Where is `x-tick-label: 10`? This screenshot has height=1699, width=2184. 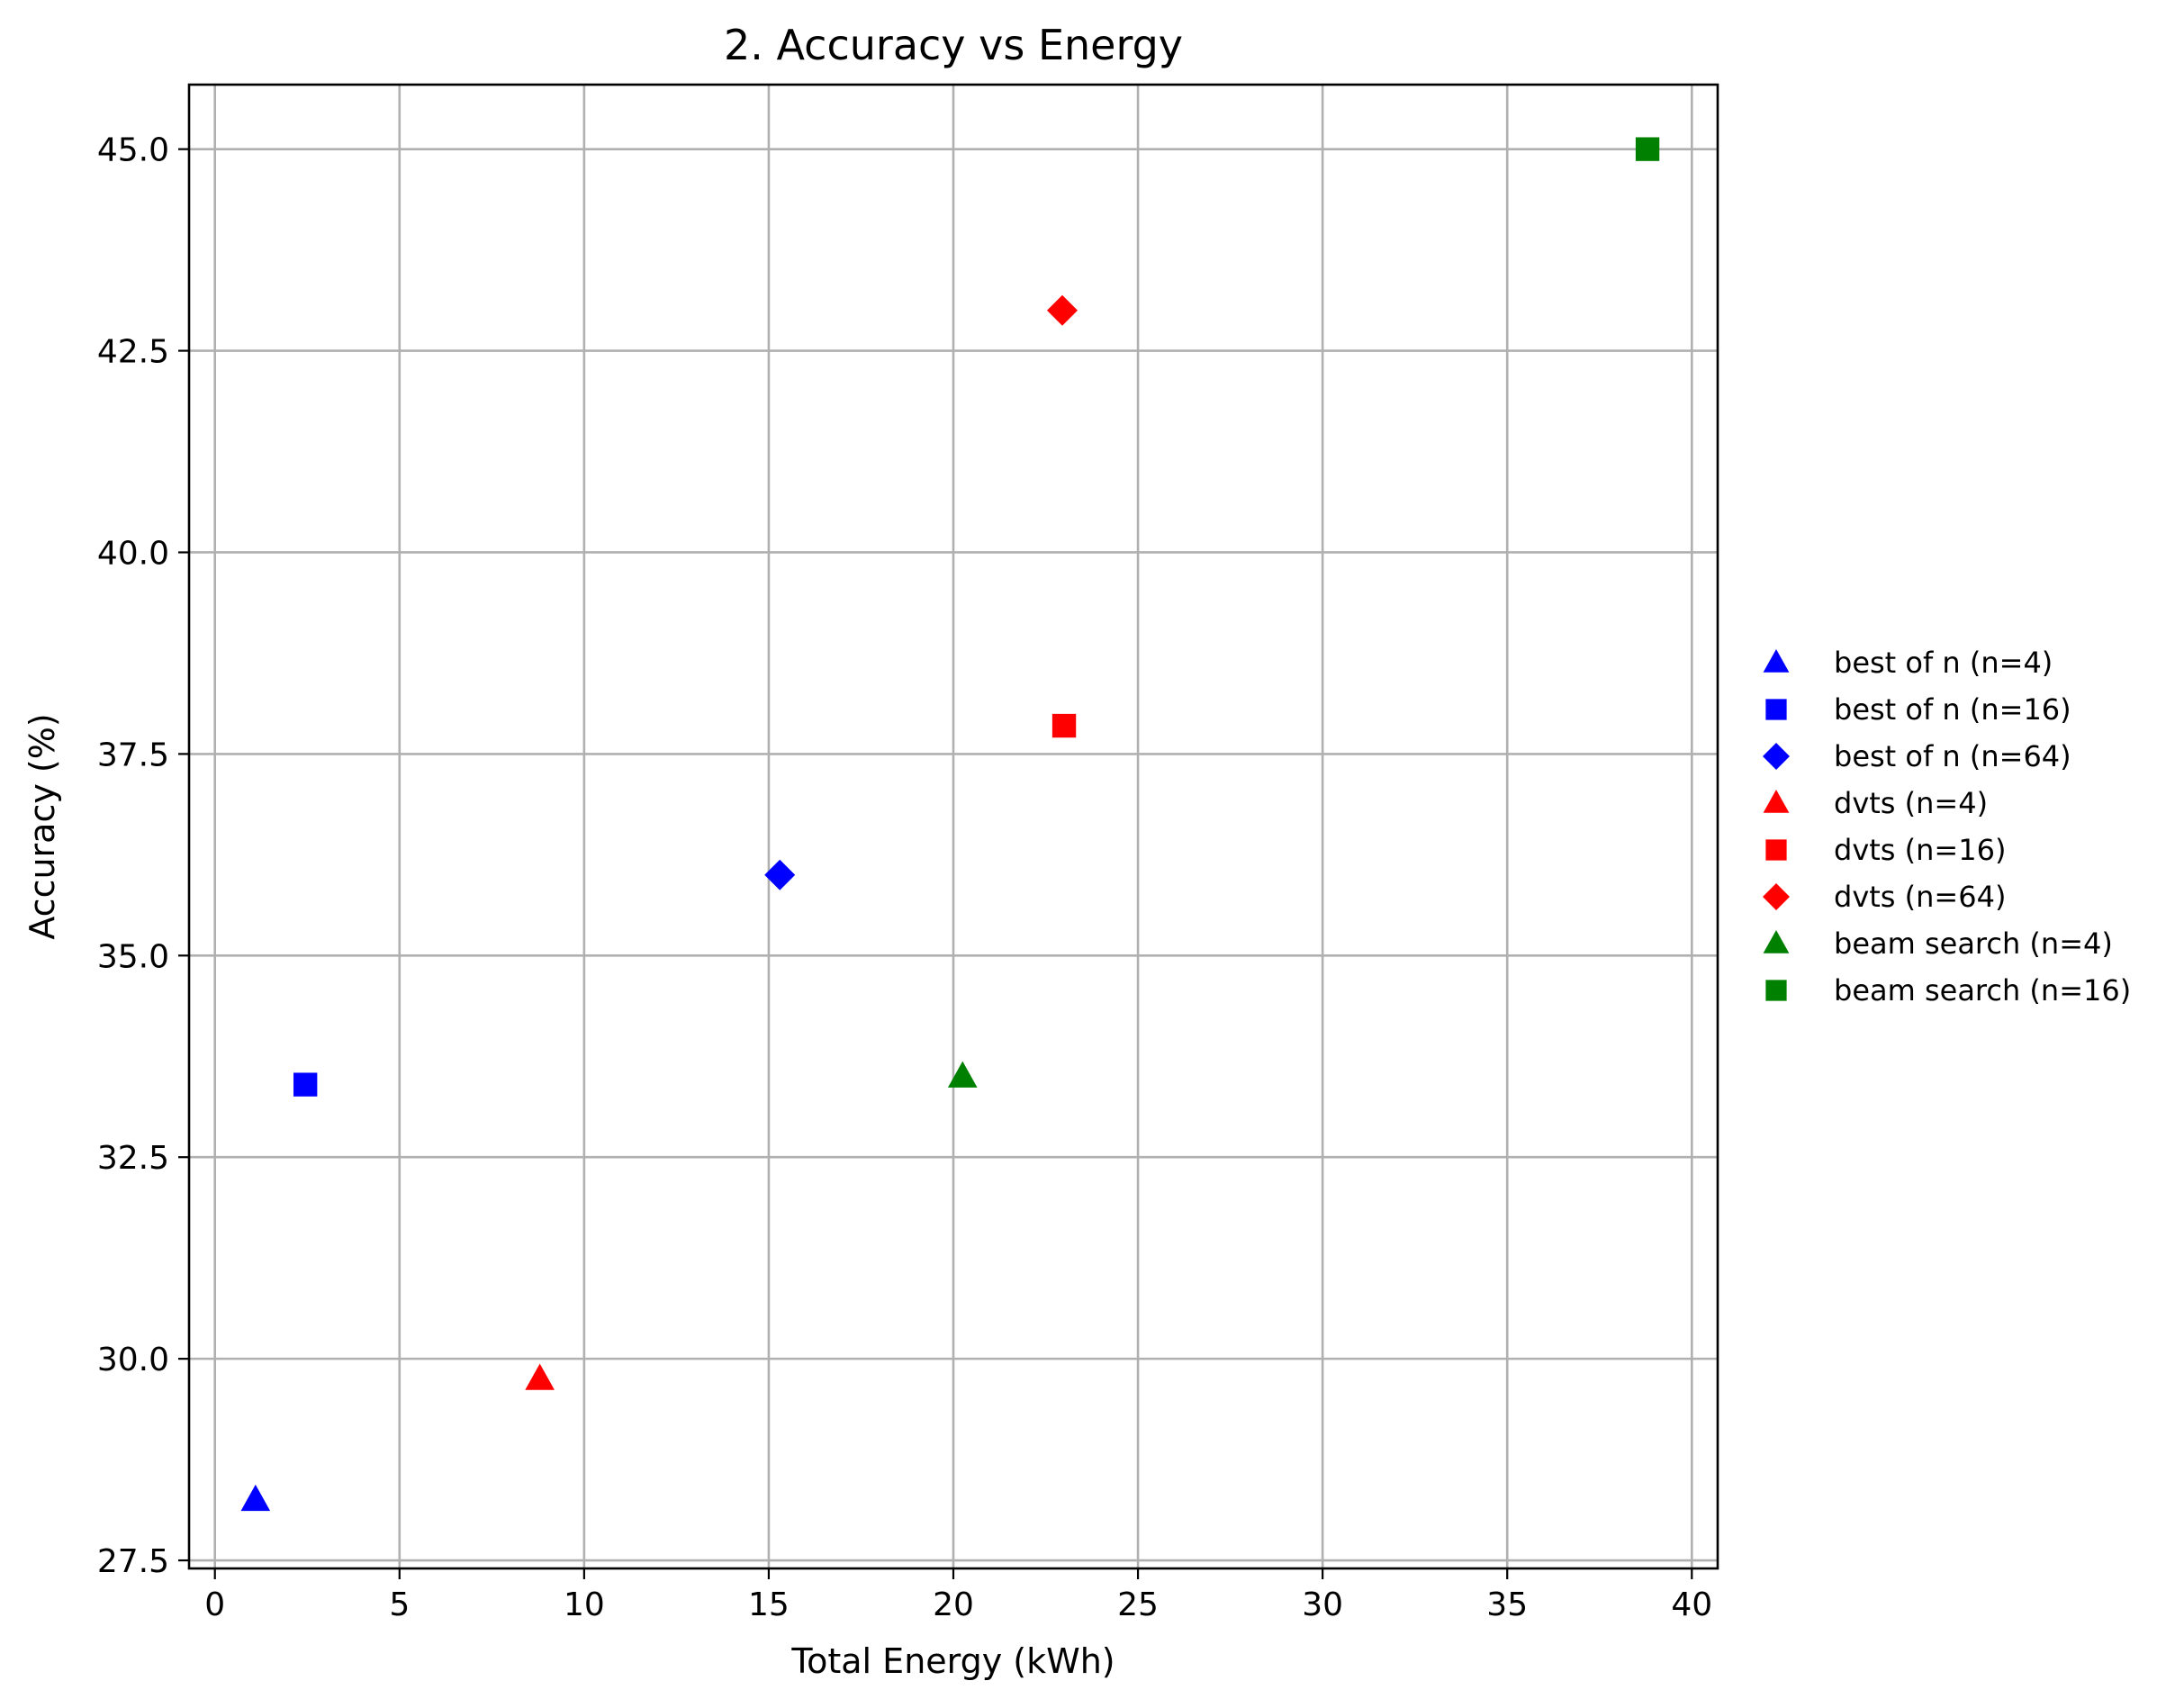
x-tick-label: 10 is located at coordinates (584, 1604).